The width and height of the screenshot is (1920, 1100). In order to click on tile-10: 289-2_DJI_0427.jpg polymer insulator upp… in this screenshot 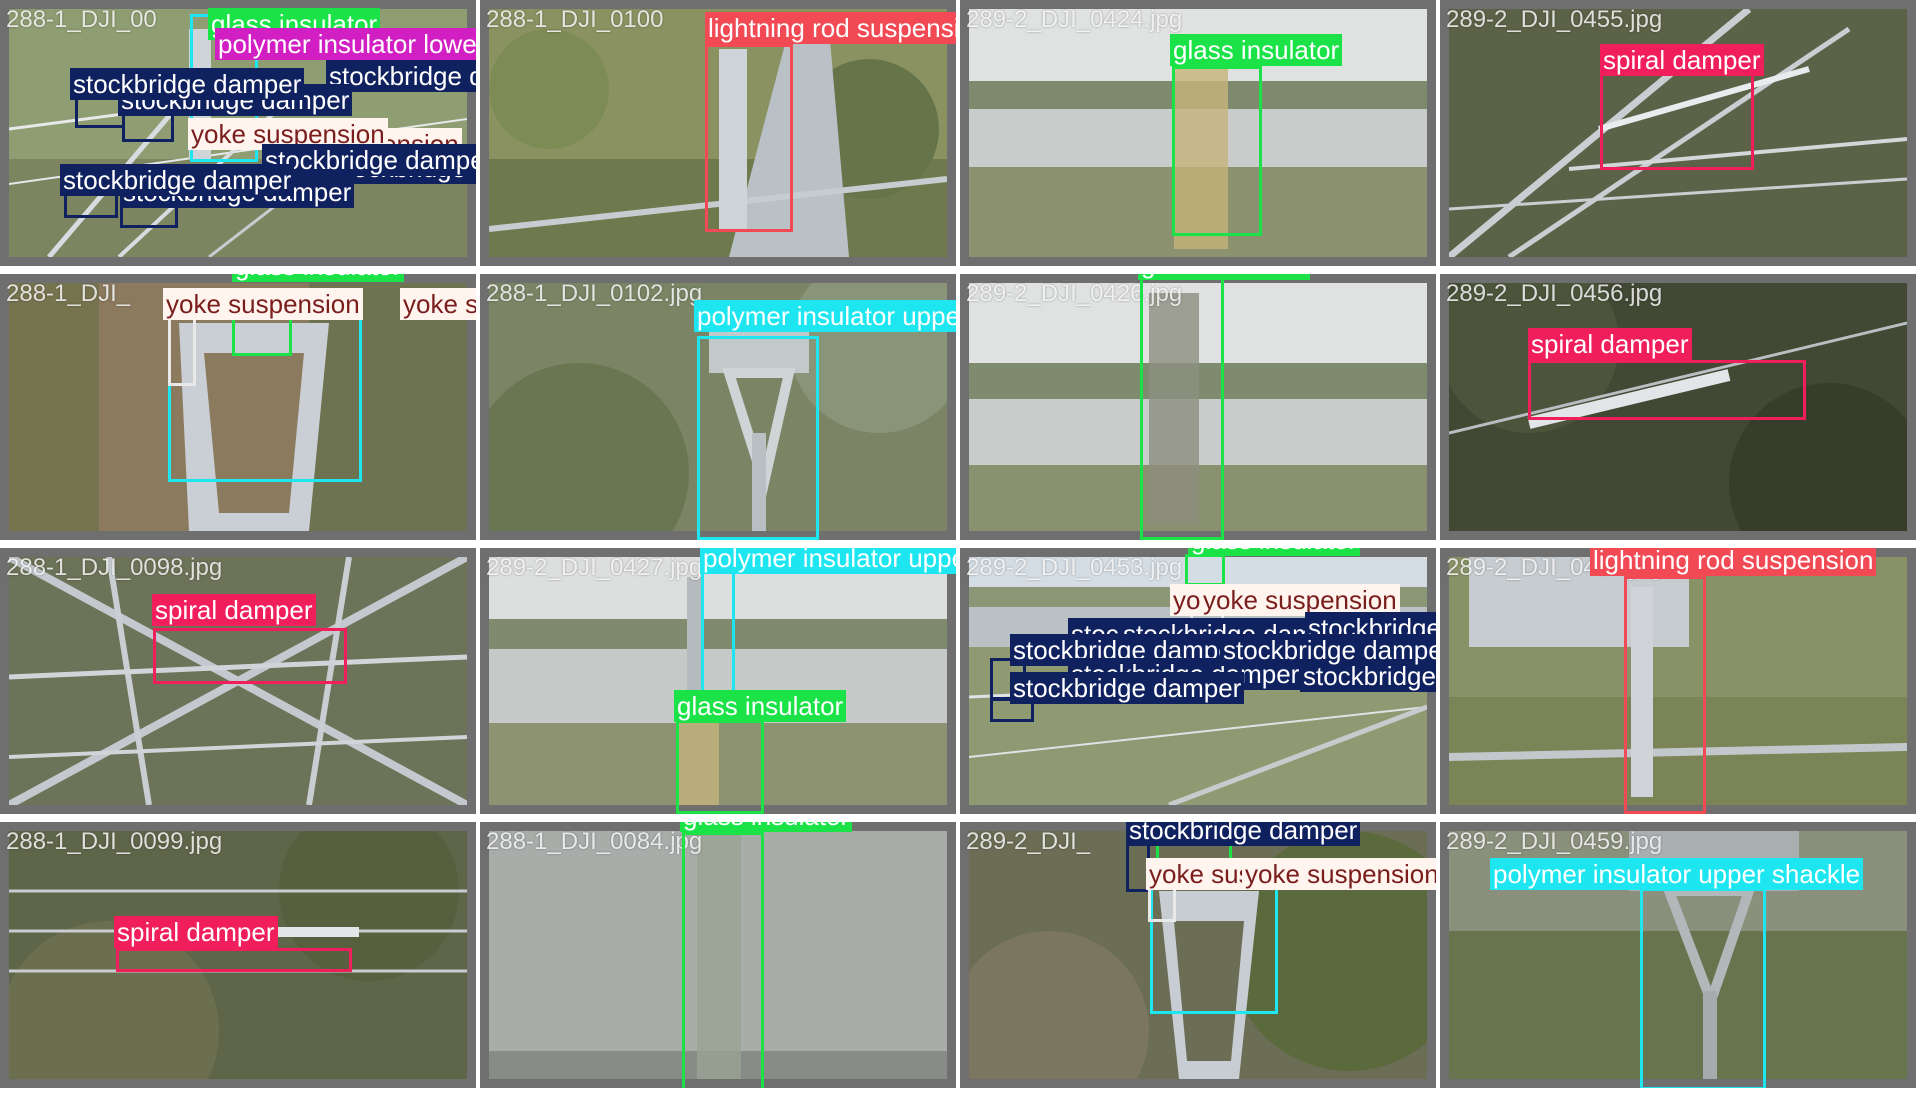, I will do `click(718, 681)`.